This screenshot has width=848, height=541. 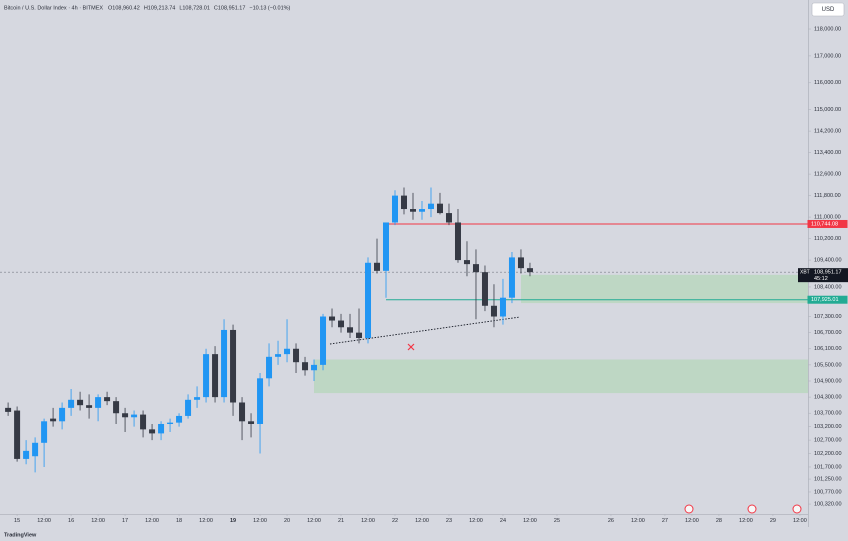 I want to click on ohlc-value: −10.13 (−0.01%), so click(x=269, y=8).